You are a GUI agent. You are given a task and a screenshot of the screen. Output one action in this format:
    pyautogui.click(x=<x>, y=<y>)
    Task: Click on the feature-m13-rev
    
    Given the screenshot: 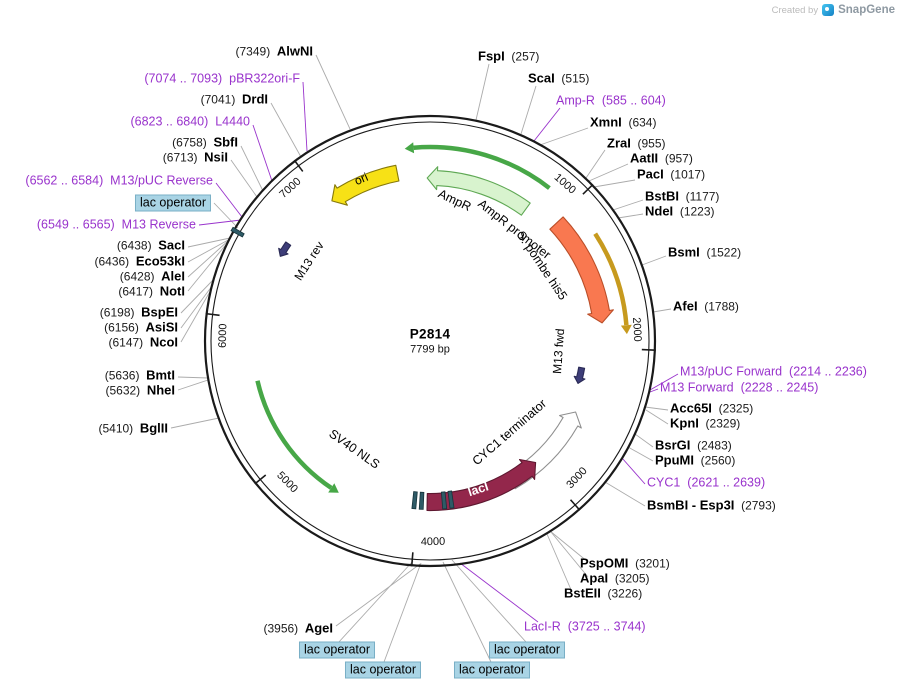 What is the action you would take?
    pyautogui.click(x=285, y=249)
    